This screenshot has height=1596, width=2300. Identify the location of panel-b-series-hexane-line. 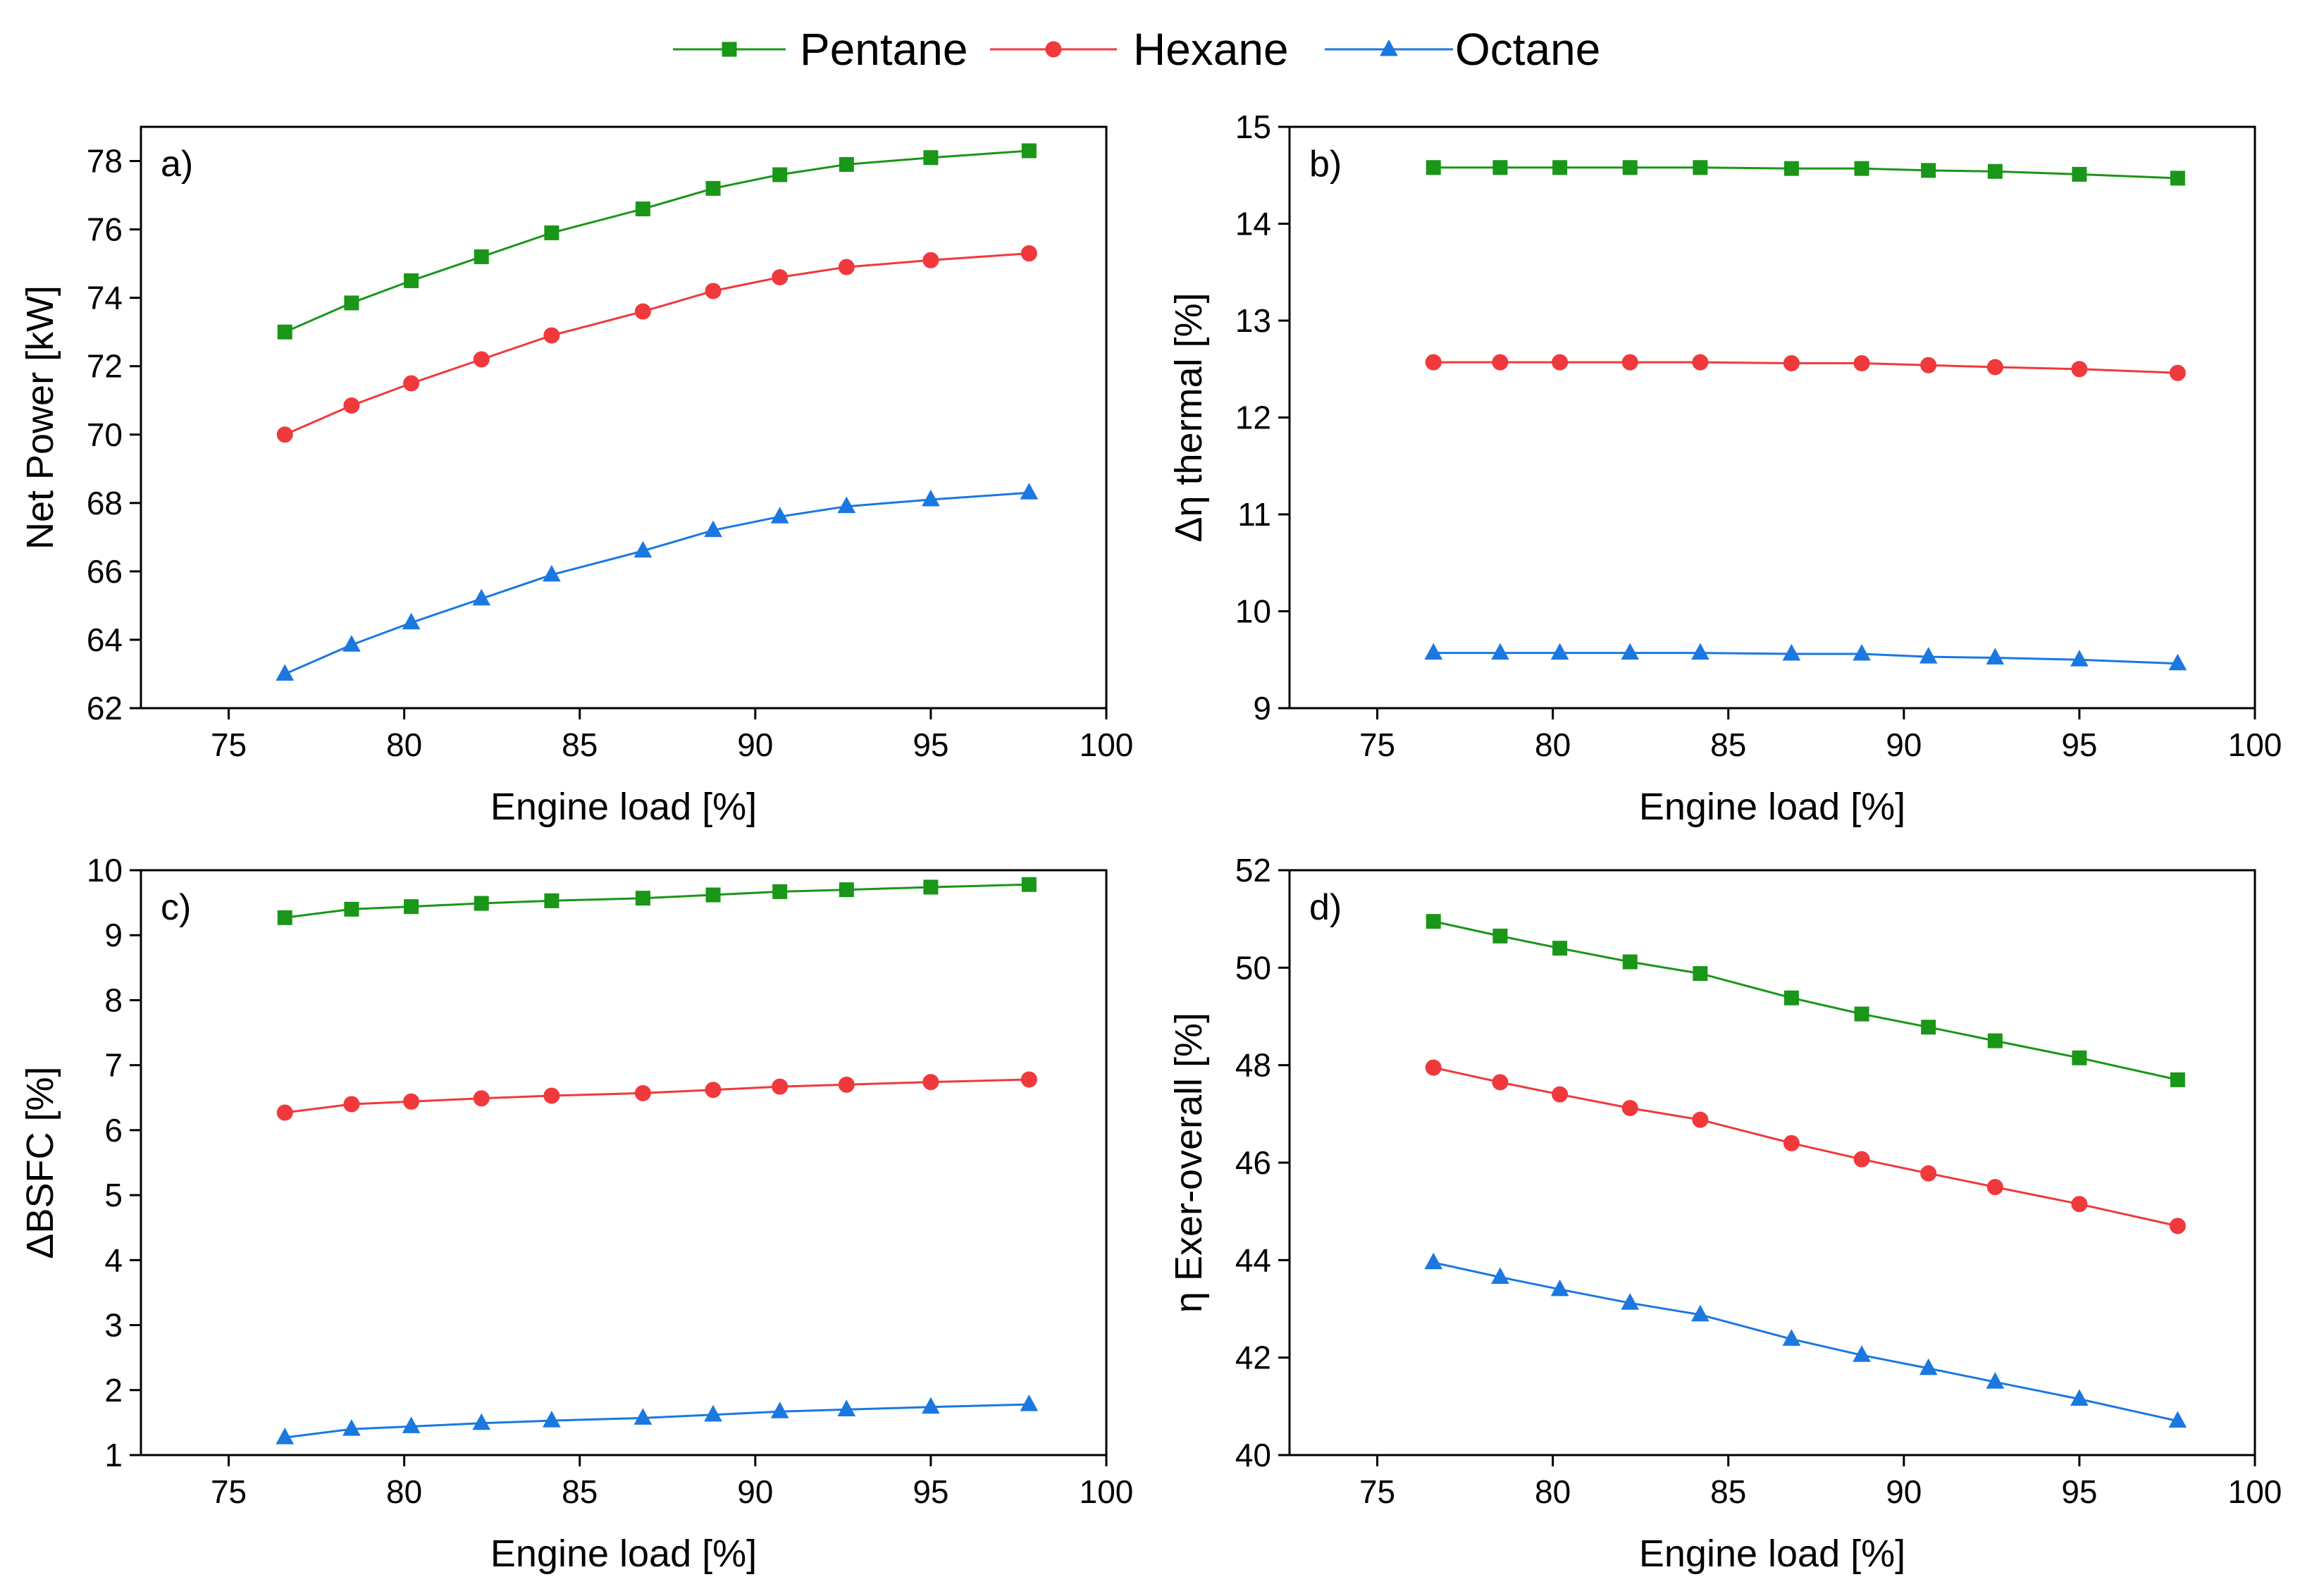
(1805, 367).